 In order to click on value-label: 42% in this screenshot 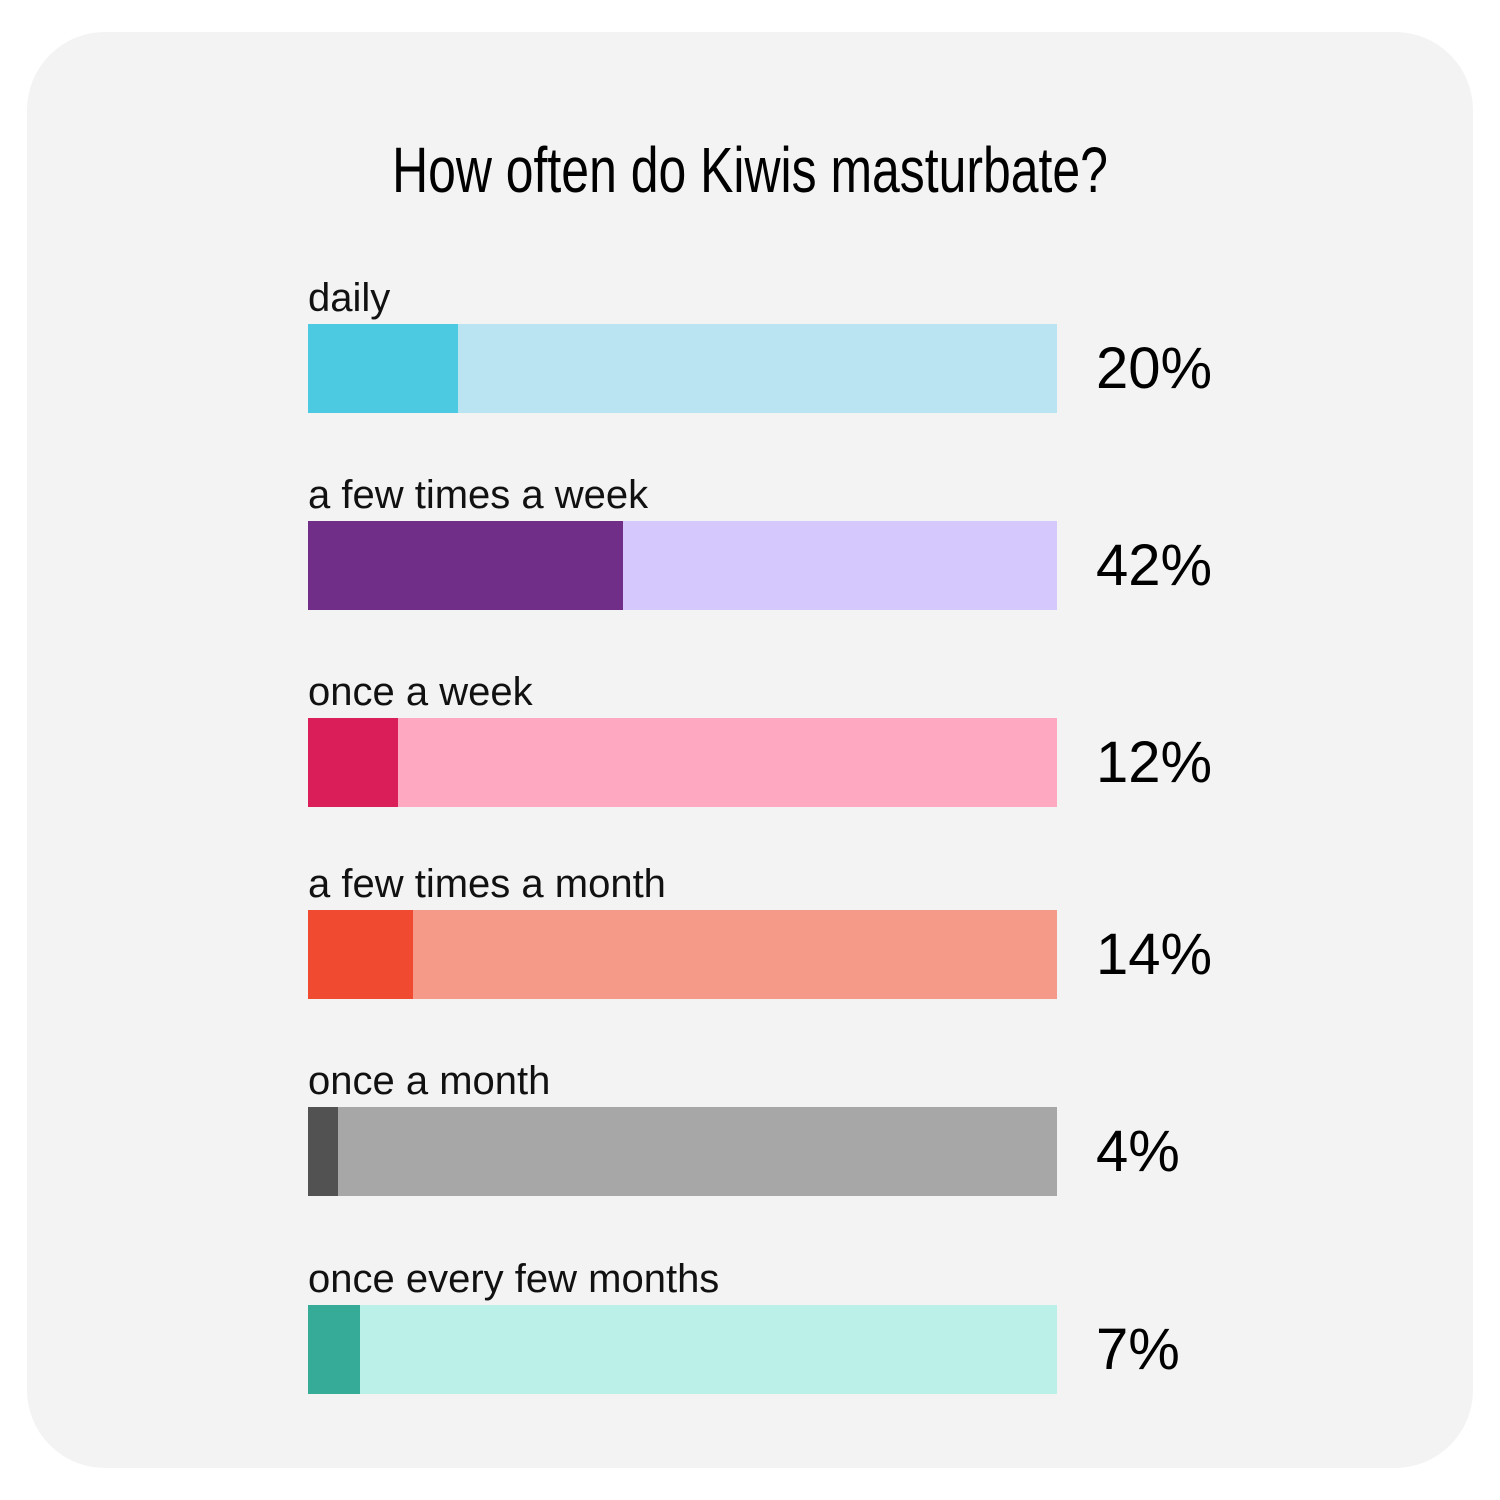, I will do `click(1154, 565)`.